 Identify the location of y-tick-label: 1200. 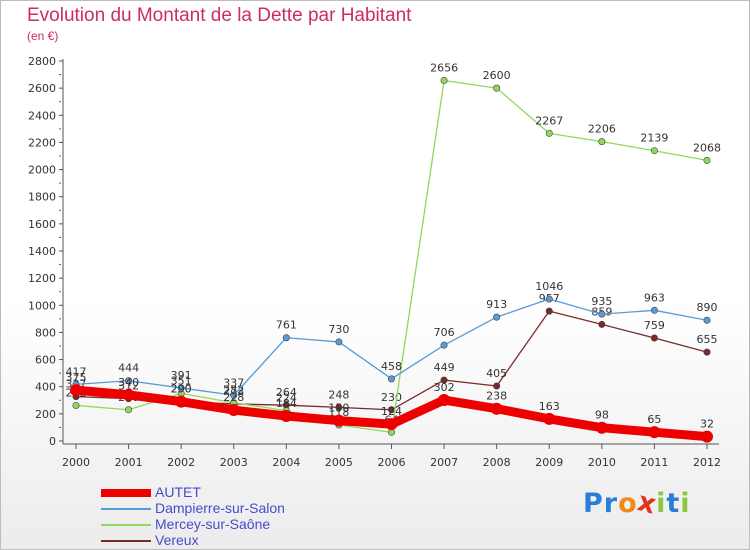
(42, 278).